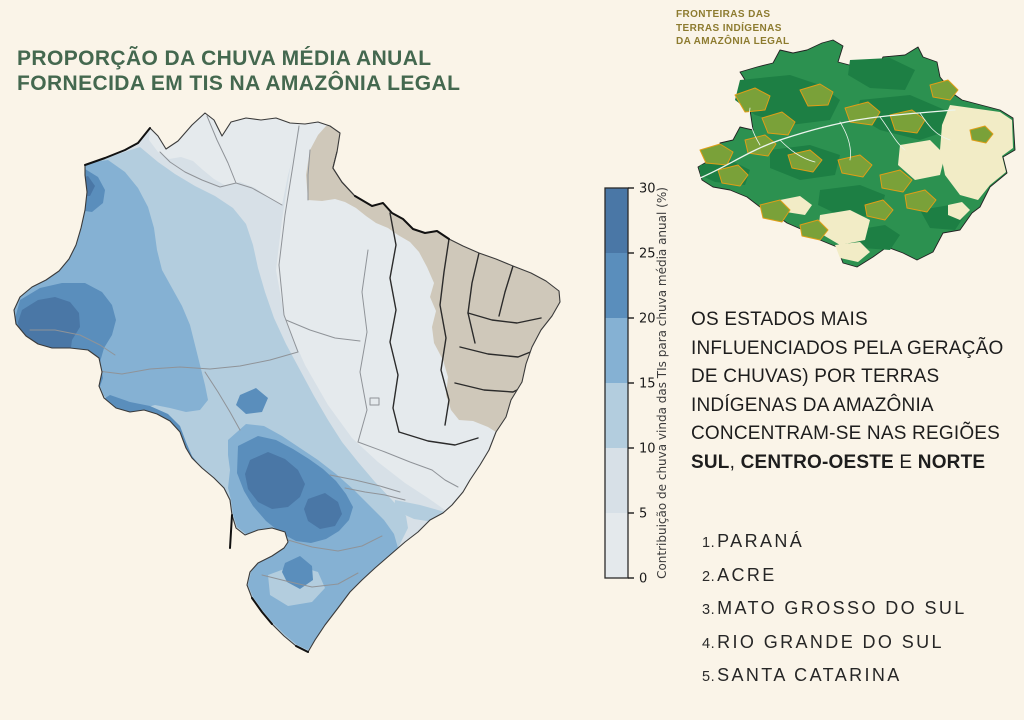 Image resolution: width=1024 pixels, height=720 pixels. What do you see at coordinates (647, 254) in the screenshot?
I see `colorbar-tick-label: 25` at bounding box center [647, 254].